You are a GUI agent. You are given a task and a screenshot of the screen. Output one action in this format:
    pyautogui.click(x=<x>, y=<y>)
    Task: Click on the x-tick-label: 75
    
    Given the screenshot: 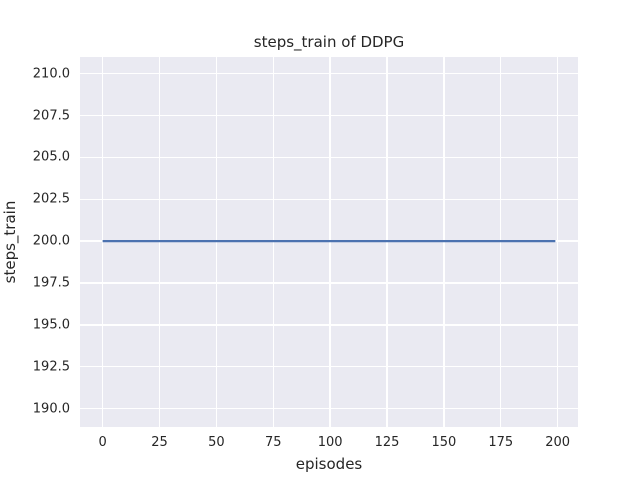 What is the action you would take?
    pyautogui.click(x=273, y=442)
    